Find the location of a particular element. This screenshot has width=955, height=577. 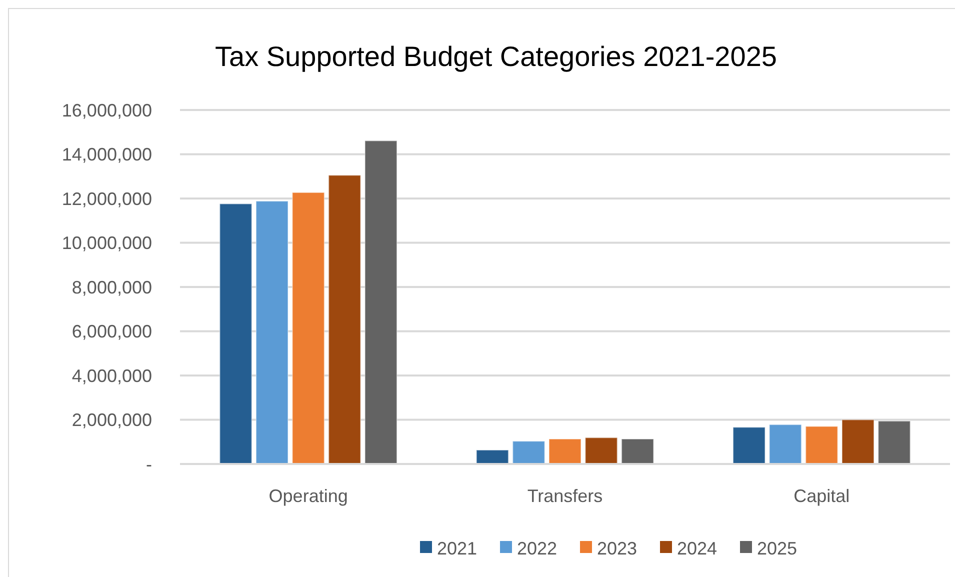

y-tick-label: 4,000,000 is located at coordinates (112, 376).